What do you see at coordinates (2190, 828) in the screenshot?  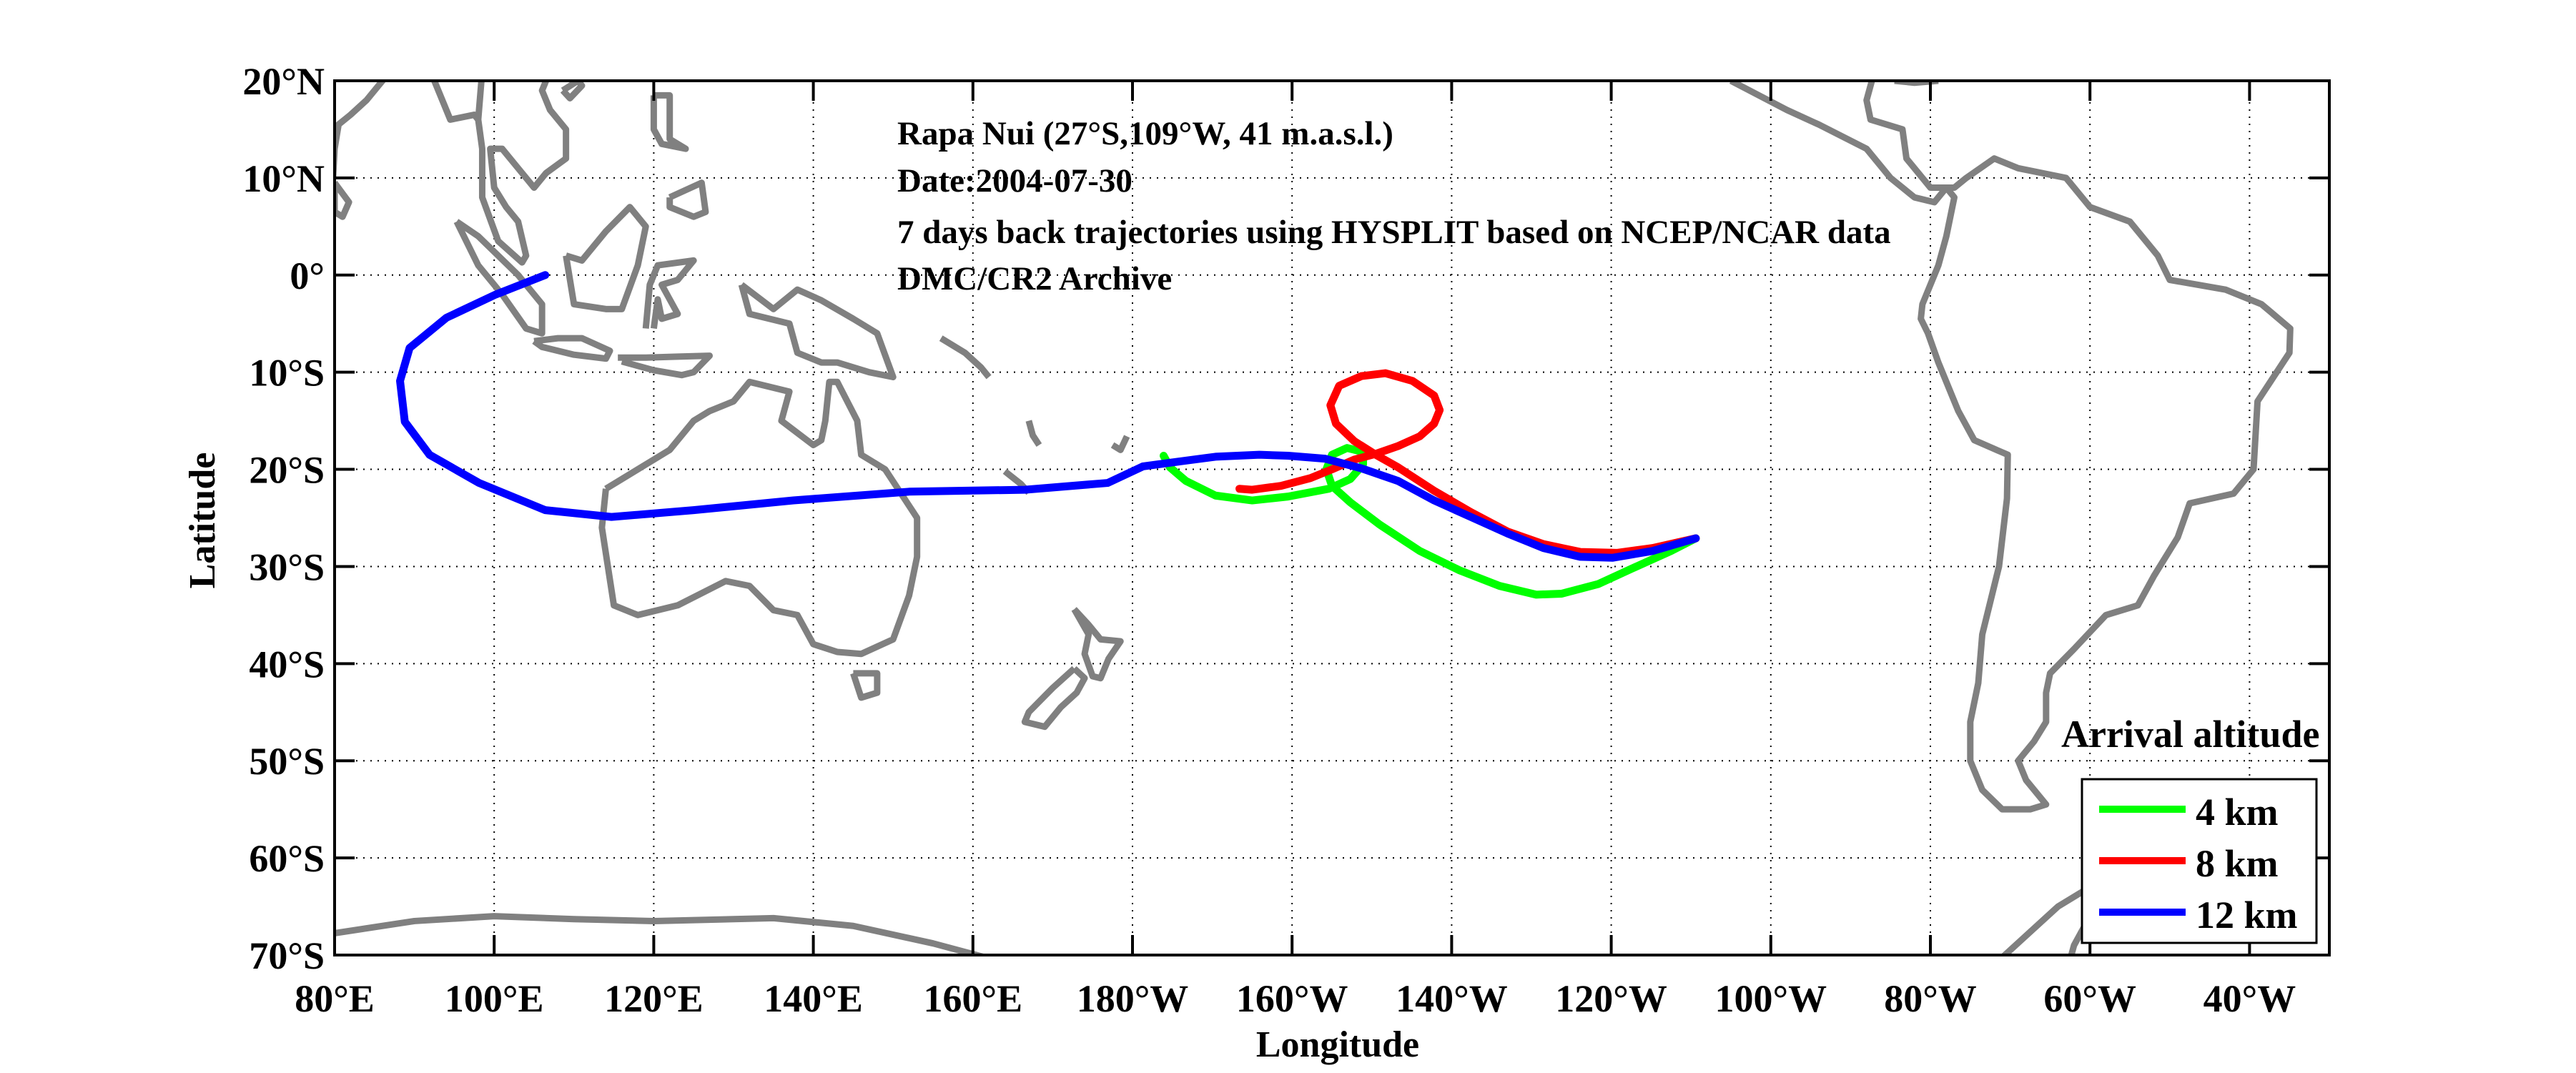 I see `legend: Arrival altitude 4 km 8 km 12 km` at bounding box center [2190, 828].